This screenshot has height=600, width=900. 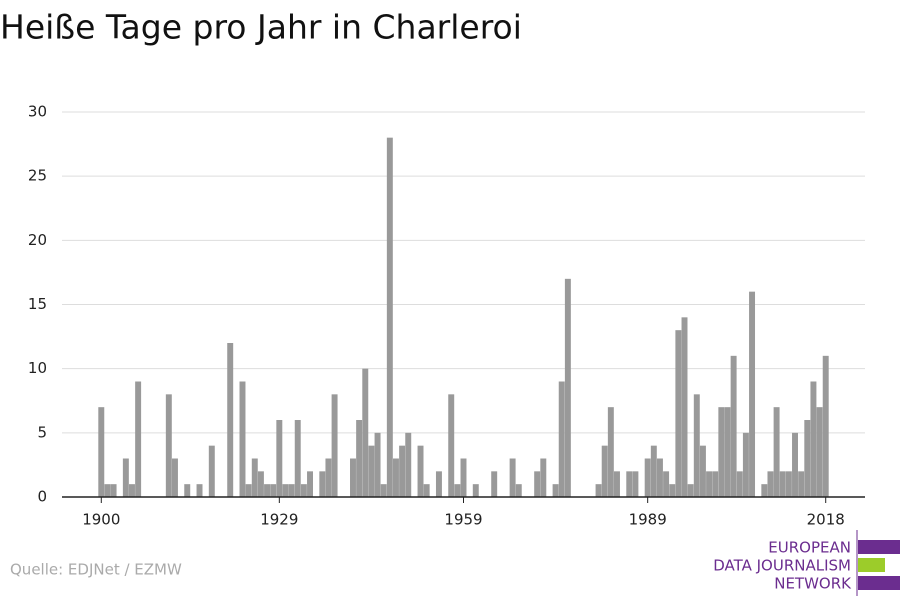 What do you see at coordinates (37, 240) in the screenshot?
I see `y-tick-label: 20` at bounding box center [37, 240].